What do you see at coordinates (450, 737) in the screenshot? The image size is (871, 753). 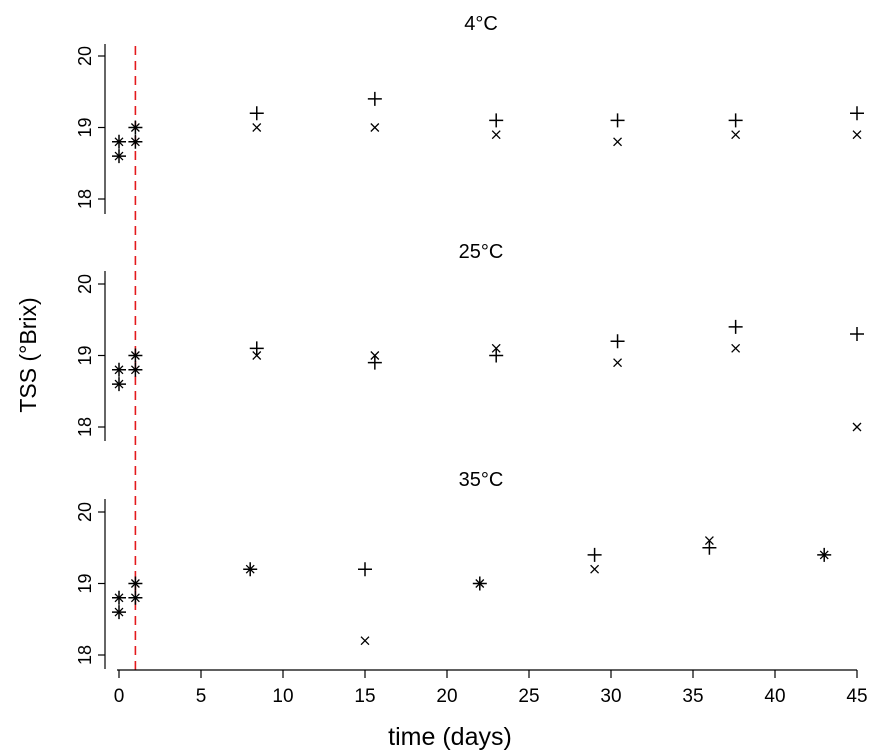 I see `x-axis-label: time (days)` at bounding box center [450, 737].